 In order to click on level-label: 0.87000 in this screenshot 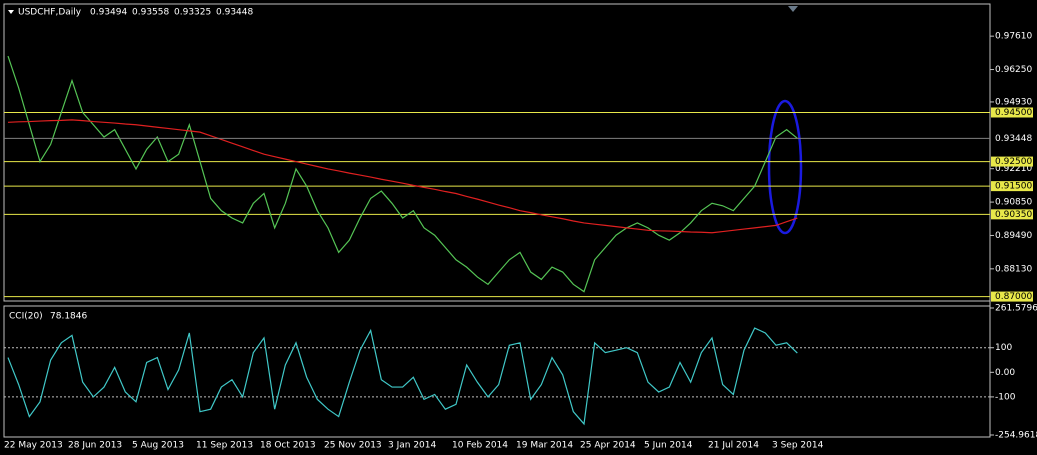, I will do `click(1013, 297)`.